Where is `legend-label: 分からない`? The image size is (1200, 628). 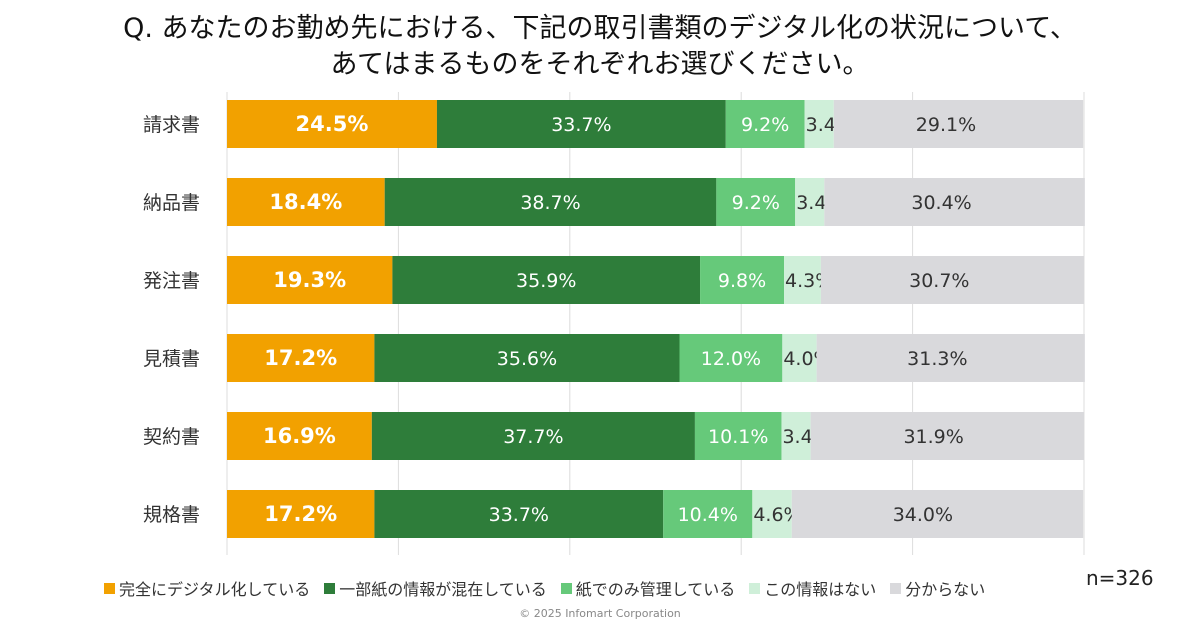
legend-label: 分からない is located at coordinates (945, 589).